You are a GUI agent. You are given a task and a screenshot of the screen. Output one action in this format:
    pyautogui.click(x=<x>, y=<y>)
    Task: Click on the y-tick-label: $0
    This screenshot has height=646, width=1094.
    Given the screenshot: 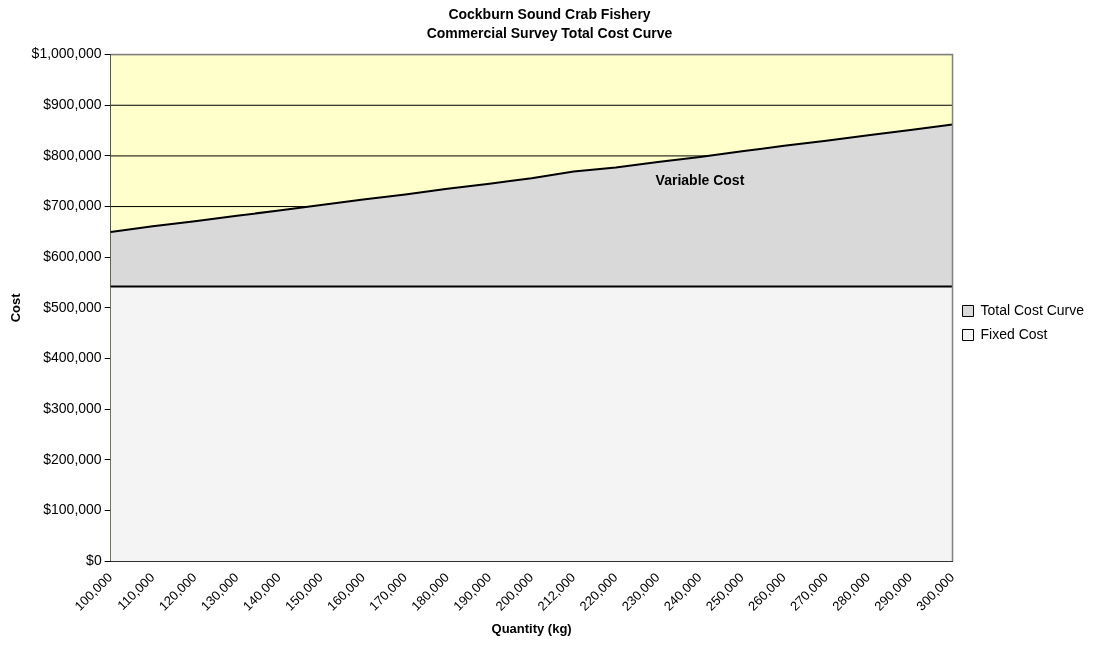 What is the action you would take?
    pyautogui.click(x=94, y=560)
    